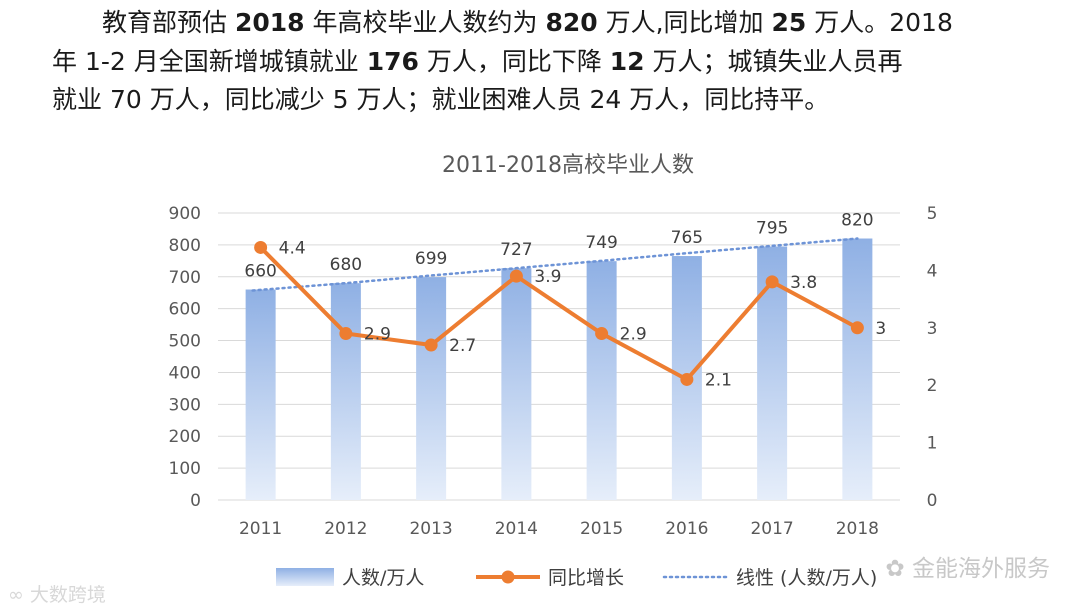  What do you see at coordinates (880, 329) in the screenshot?
I see `growth-value-label: 3` at bounding box center [880, 329].